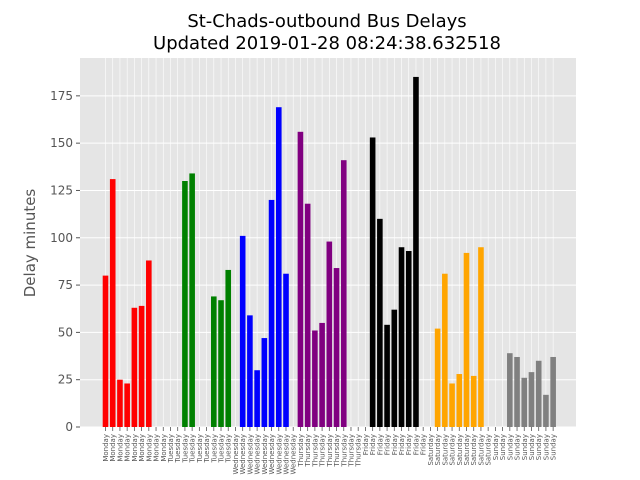 The height and width of the screenshot is (480, 640). What do you see at coordinates (327, 43) in the screenshot?
I see `chart-subtitle: Updated 2019-01-28 08:24:38.632518` at bounding box center [327, 43].